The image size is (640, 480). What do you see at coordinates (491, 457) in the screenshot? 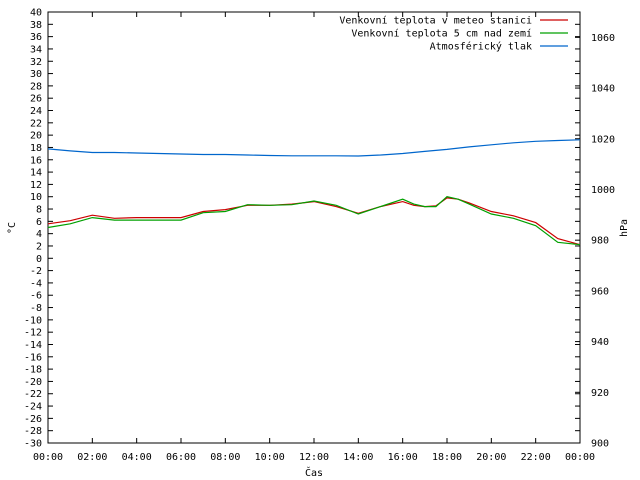
I see `x-tick-label: 20:00` at bounding box center [491, 457].